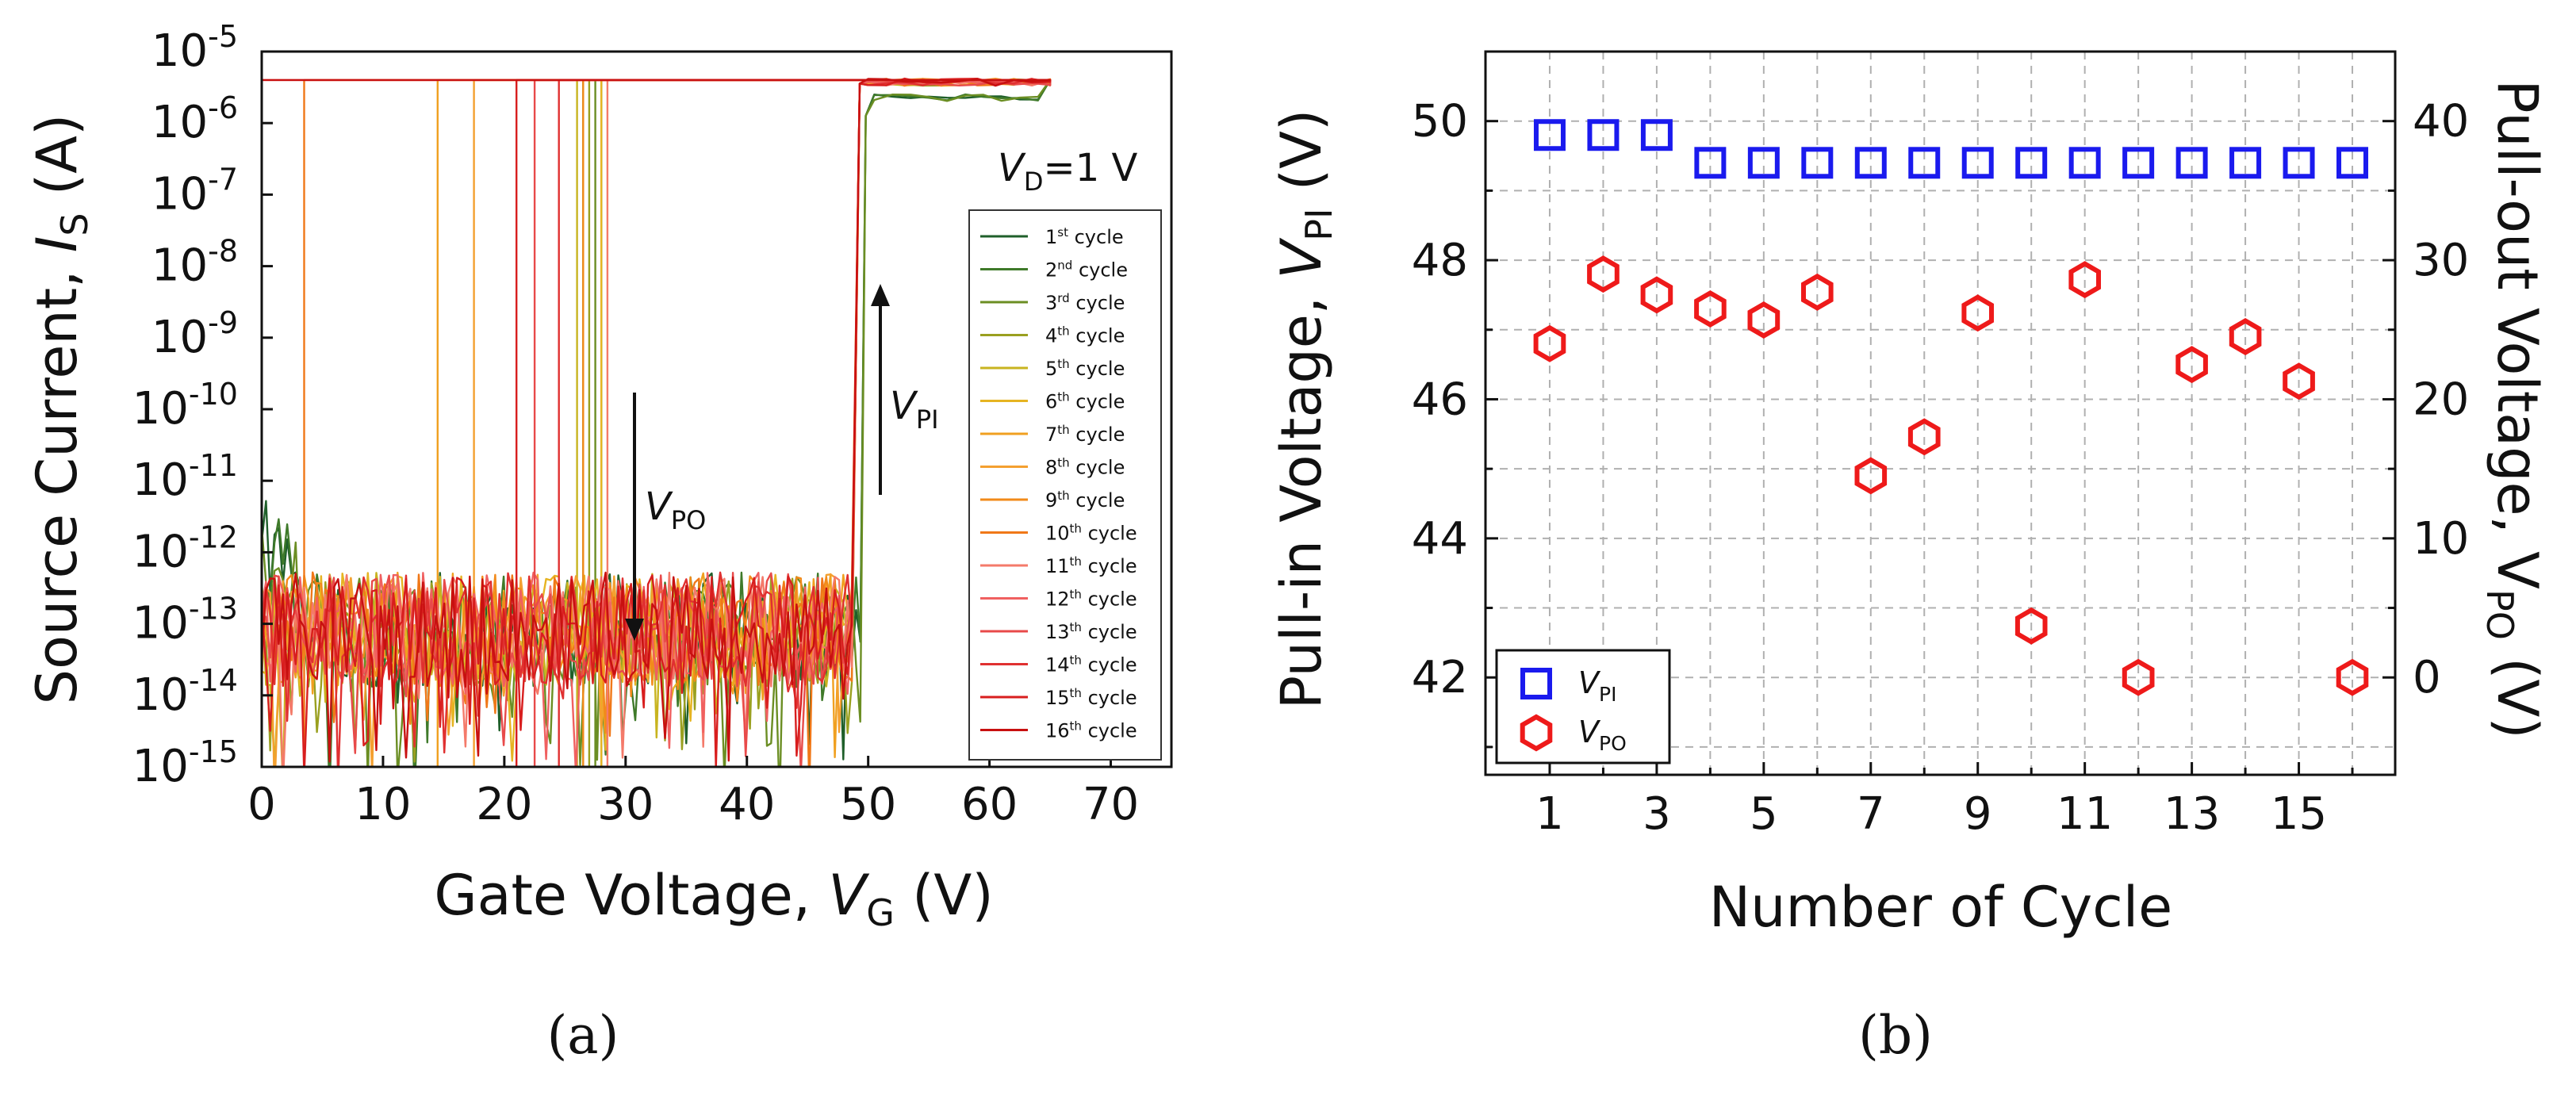 The height and width of the screenshot is (1096, 2576). I want to click on panel-a-legend-label: 14th cycle, so click(1091, 664).